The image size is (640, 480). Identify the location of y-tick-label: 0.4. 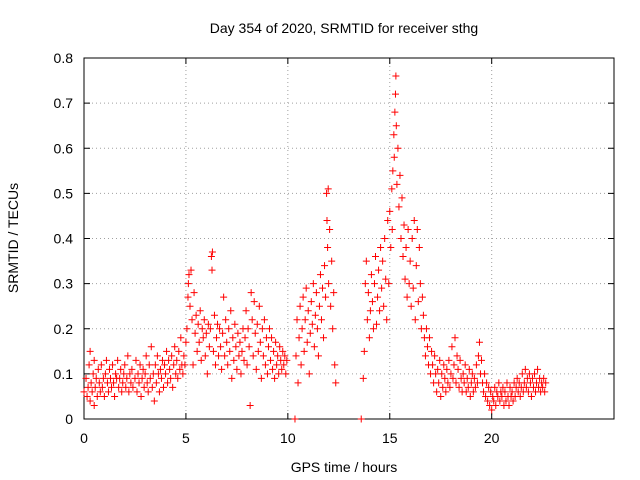
(64, 239).